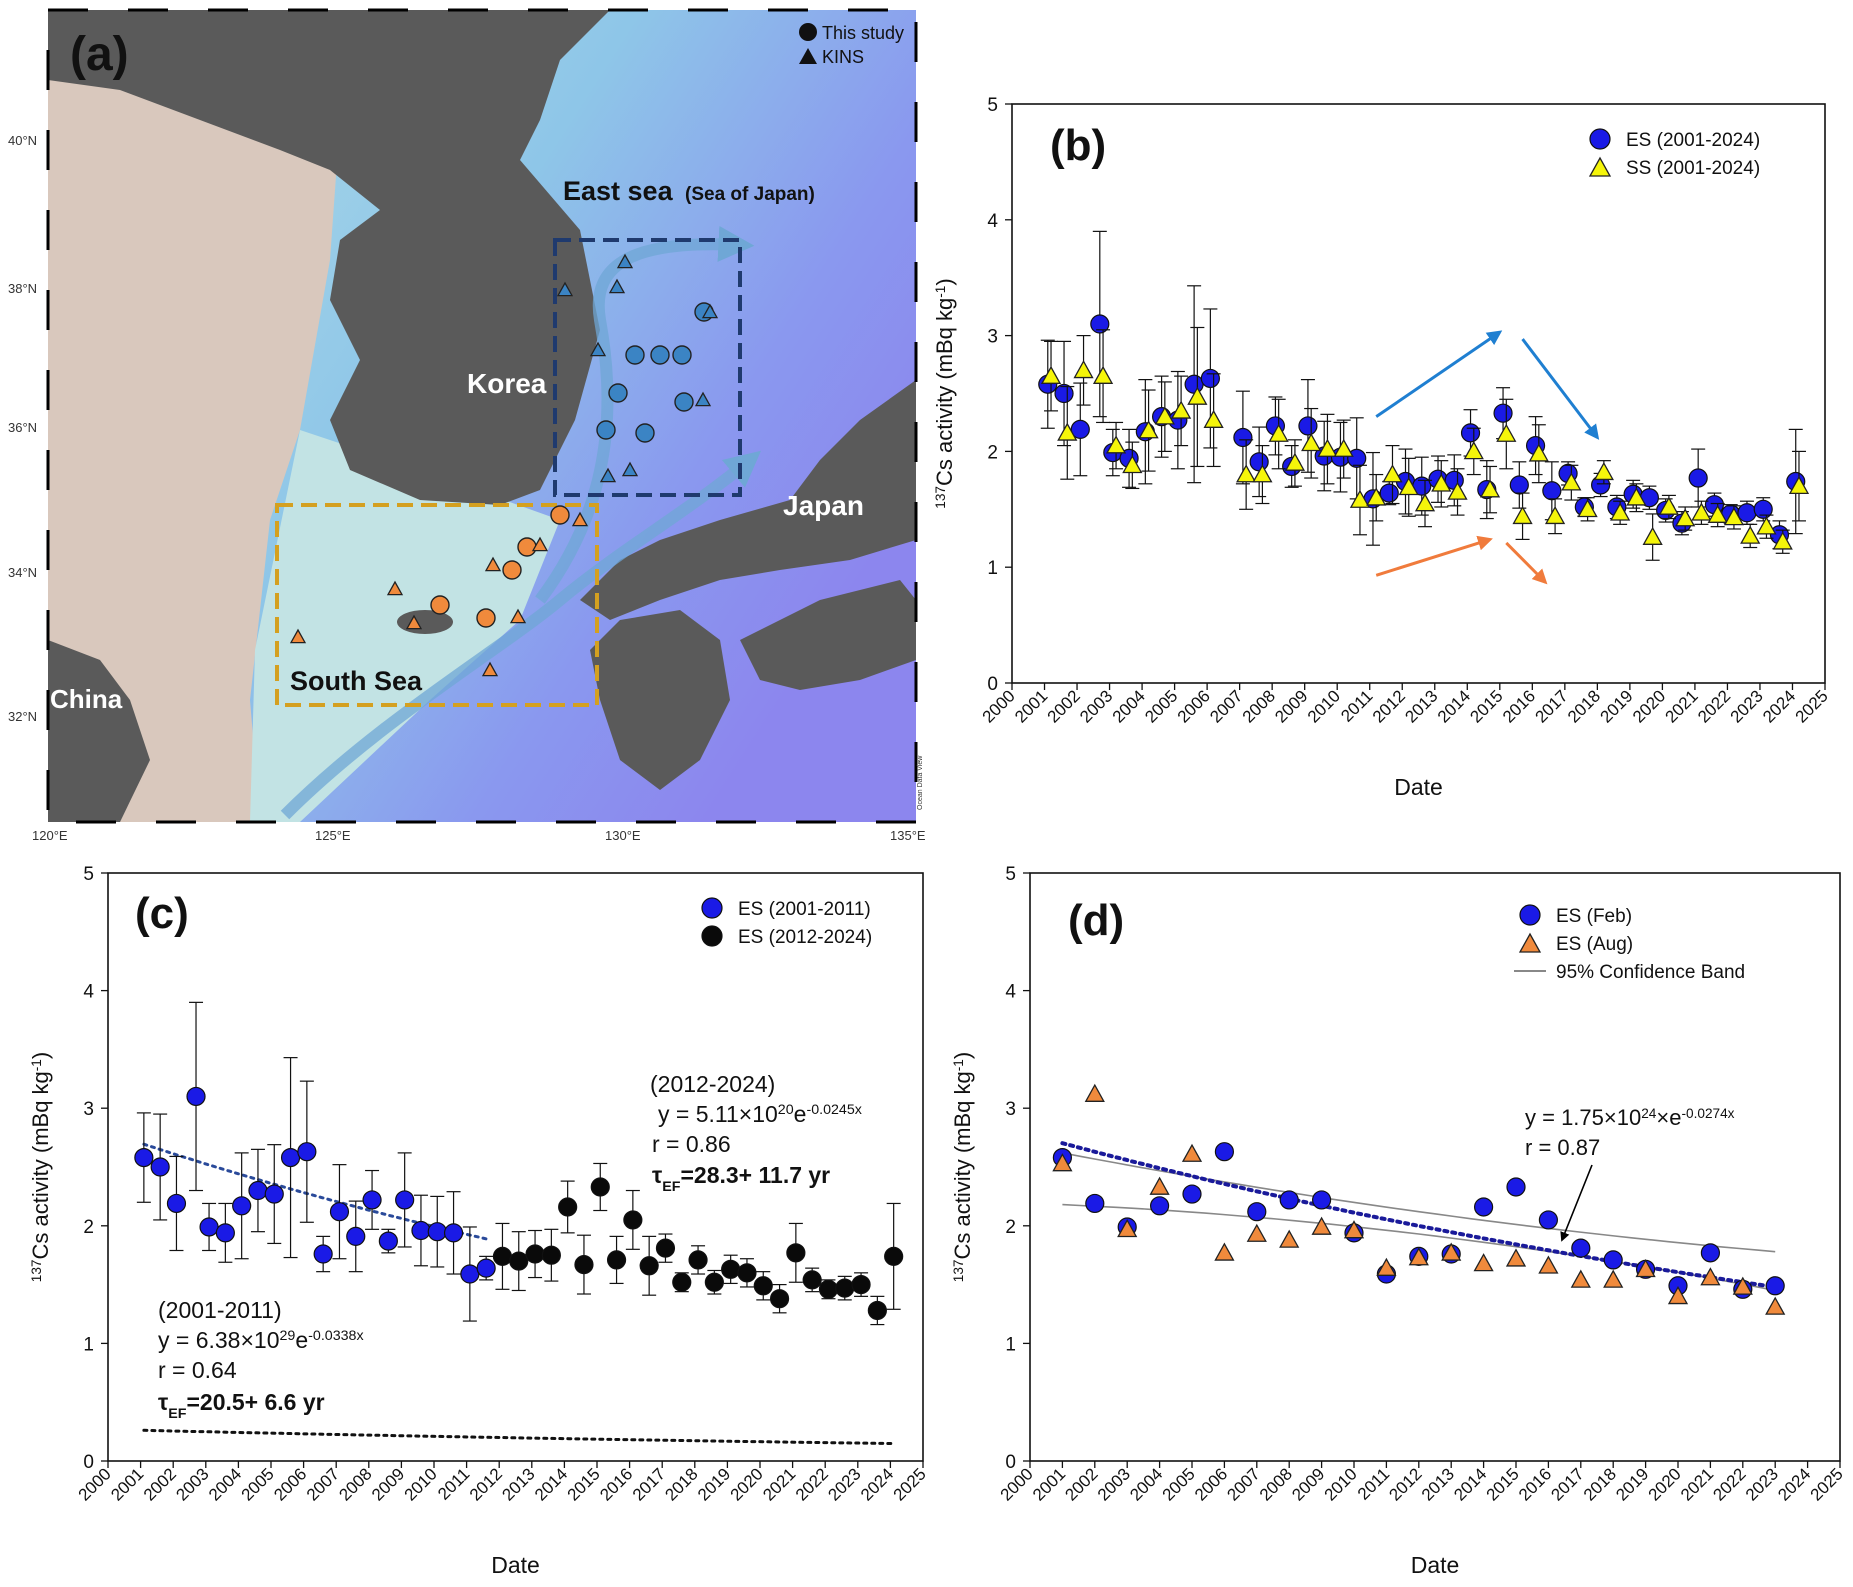  I want to click on annotation-fit1-equation-part: y = 6.38×10, so click(219, 1340).